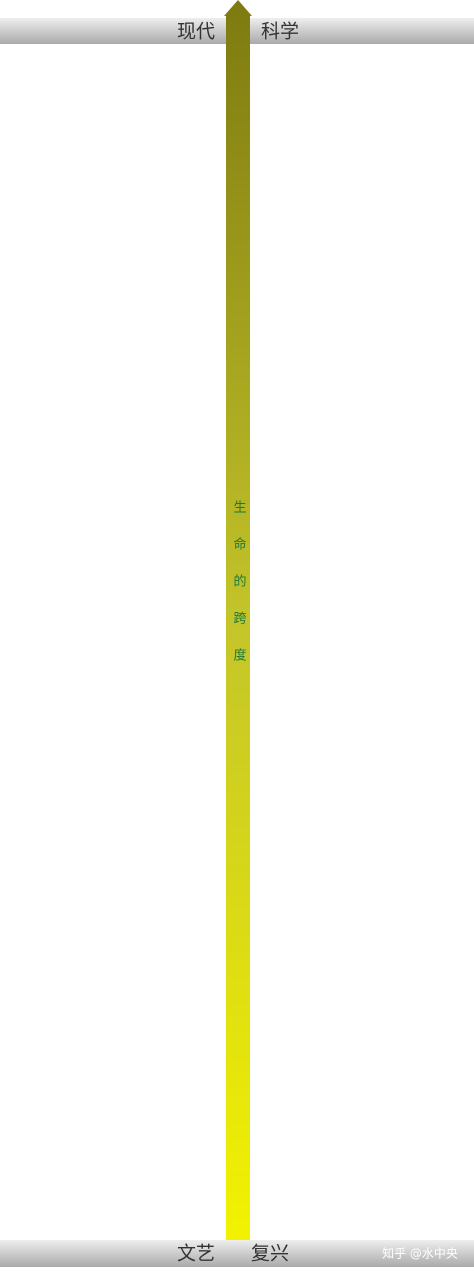 Image resolution: width=474 pixels, height=1272 pixels. I want to click on watermark: 知乎 @水中央, so click(420, 1253).